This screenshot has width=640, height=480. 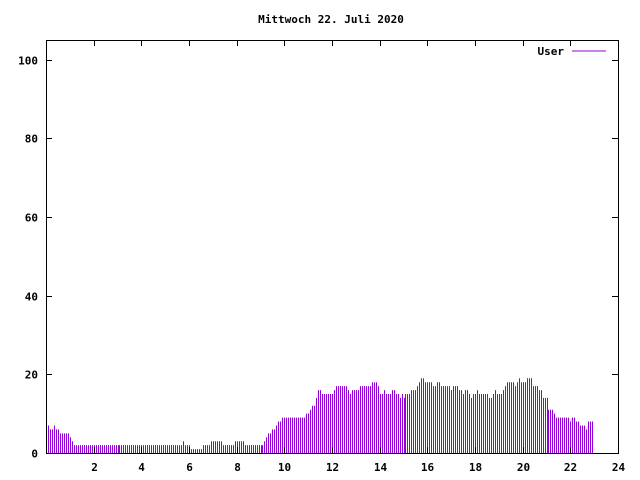 What do you see at coordinates (381, 467) in the screenshot?
I see `x-tick-label: 14` at bounding box center [381, 467].